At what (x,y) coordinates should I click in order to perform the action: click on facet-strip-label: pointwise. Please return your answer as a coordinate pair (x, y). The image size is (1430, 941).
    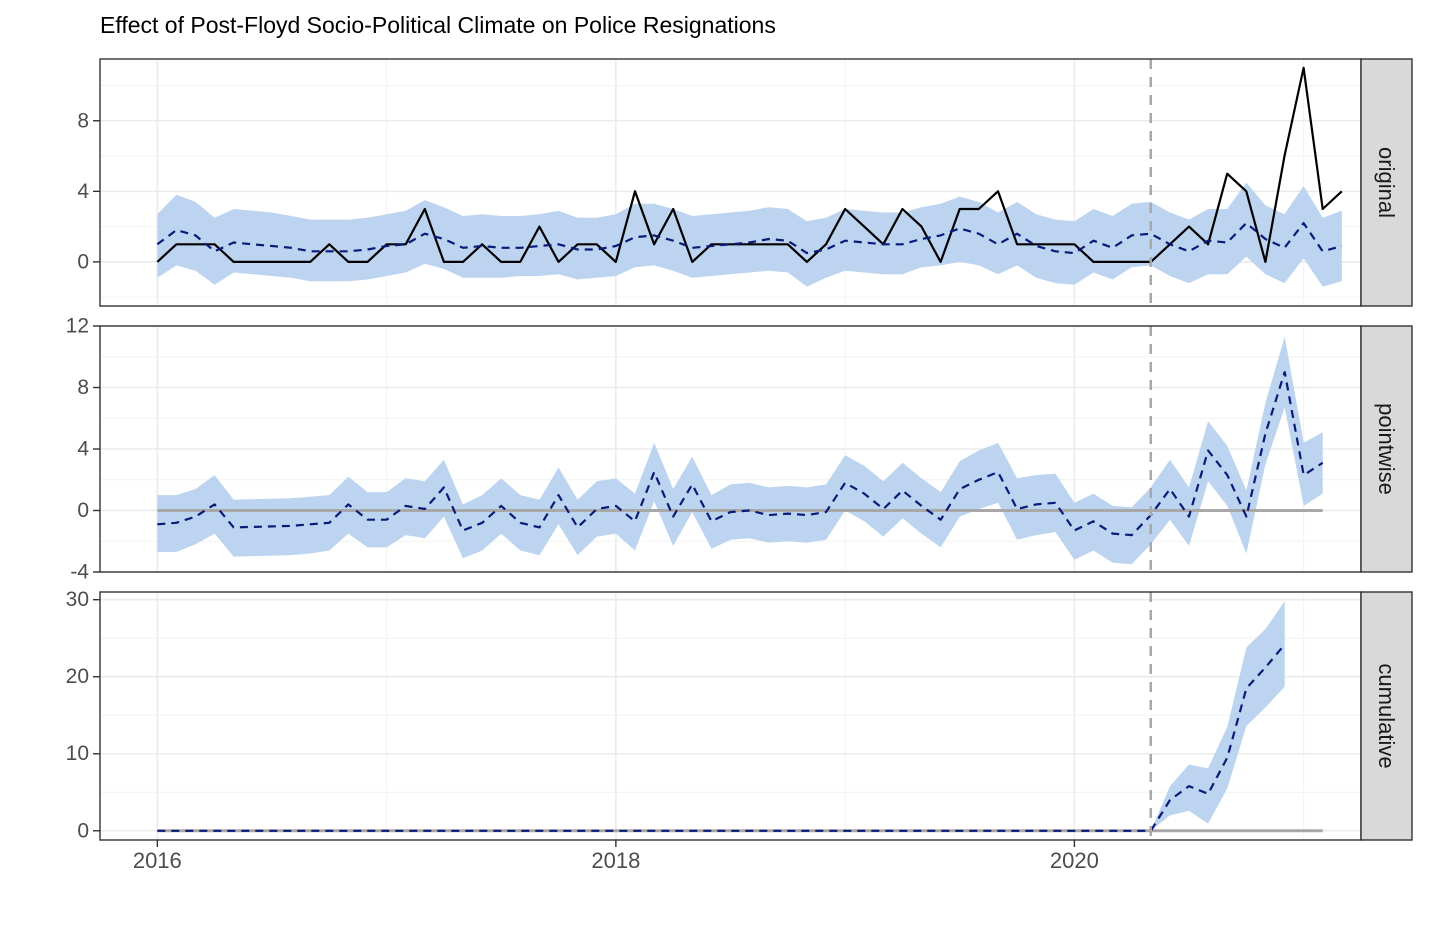
    Looking at the image, I should click on (1386, 449).